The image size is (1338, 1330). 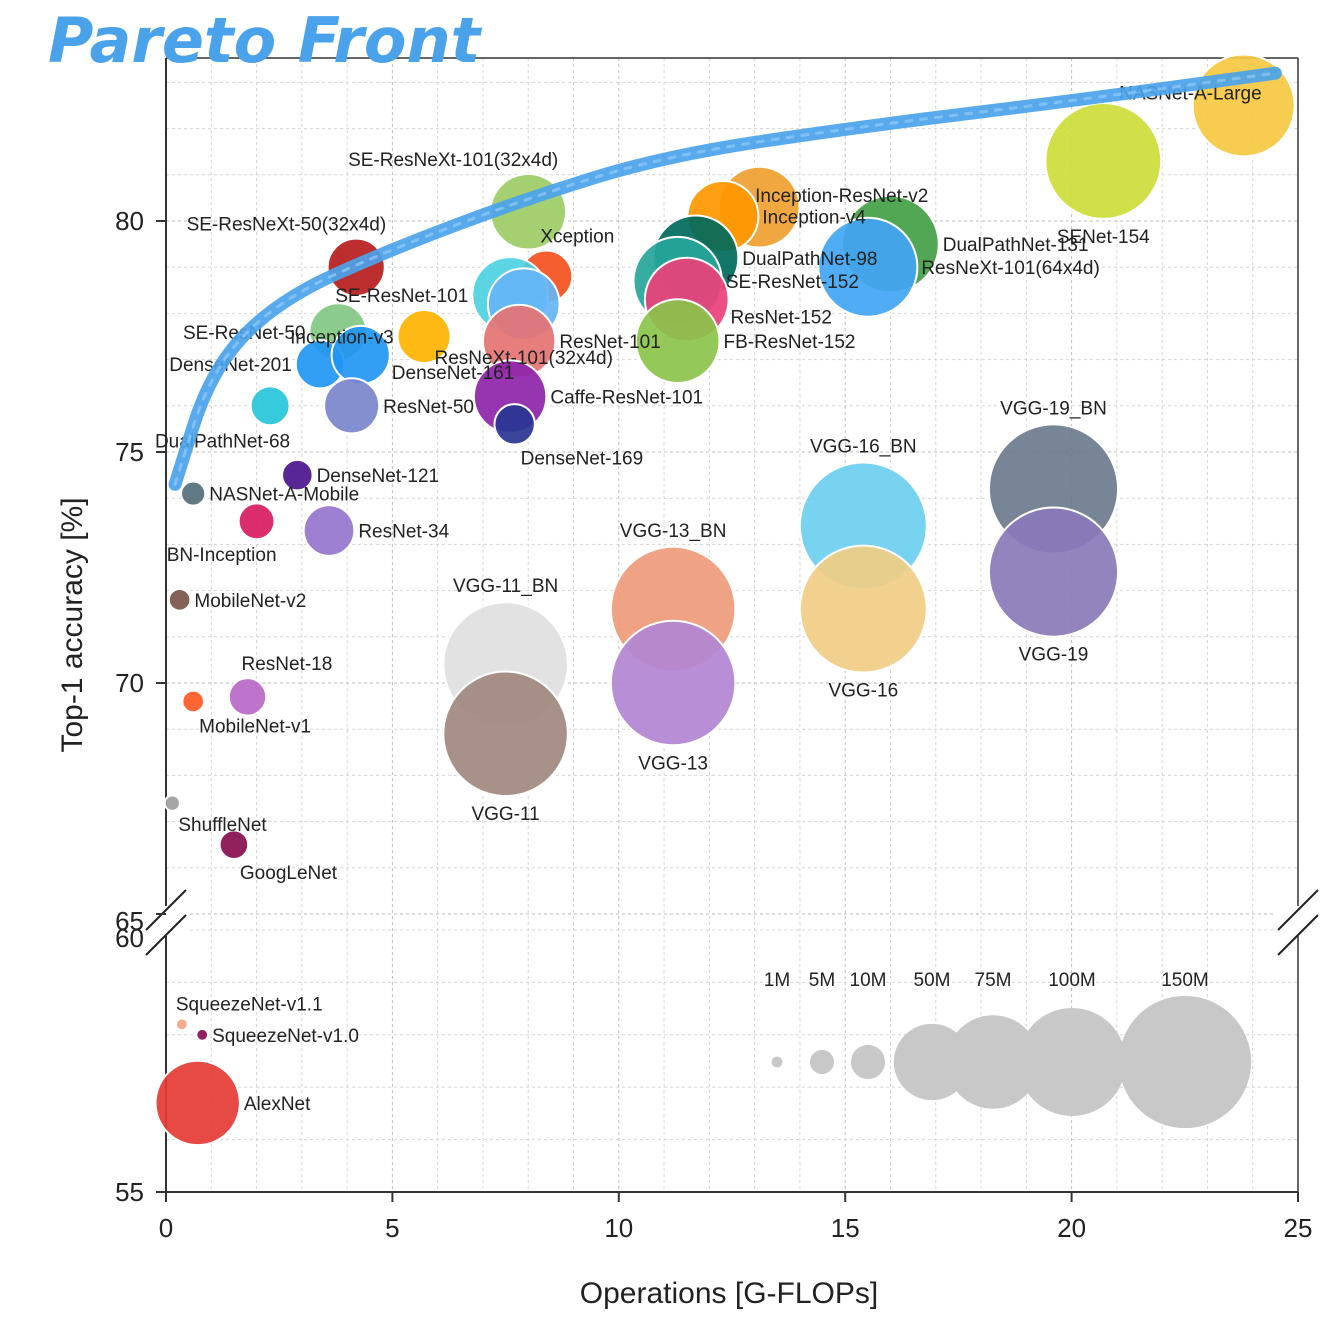 What do you see at coordinates (809, 259) in the screenshot?
I see `bubble-label: DualPathNet-98` at bounding box center [809, 259].